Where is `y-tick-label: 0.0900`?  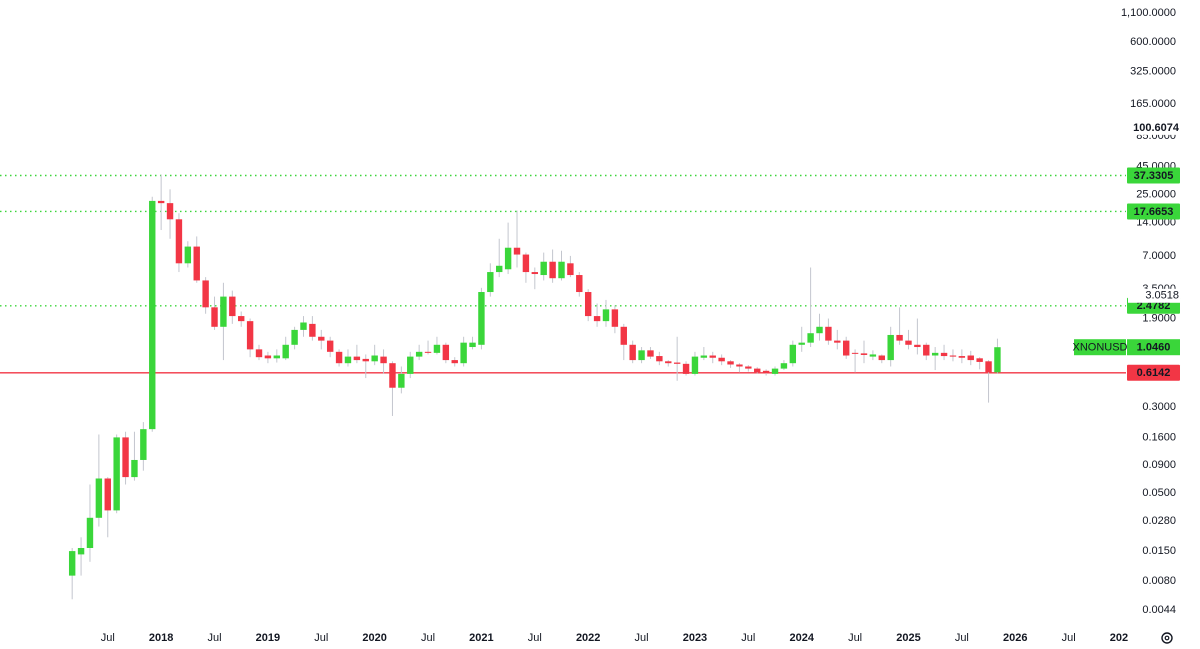
y-tick-label: 0.0900 is located at coordinates (1159, 465).